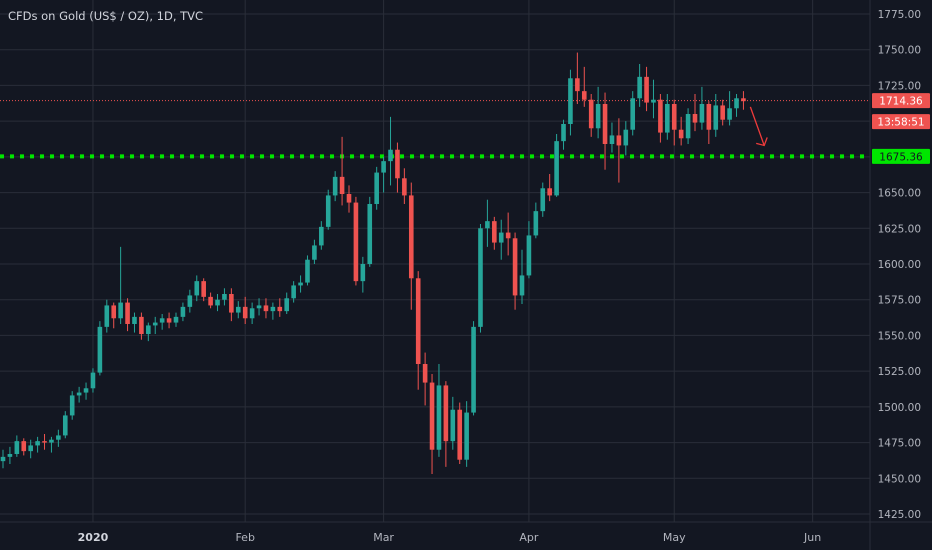 The height and width of the screenshot is (550, 932). I want to click on price-tick-label: 1600.00, so click(899, 265).